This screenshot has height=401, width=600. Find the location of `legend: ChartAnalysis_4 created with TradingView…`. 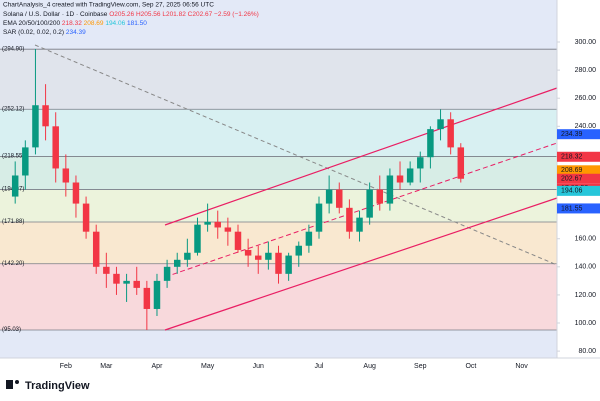

legend: ChartAnalysis_4 created with TradingView… is located at coordinates (131, 19).